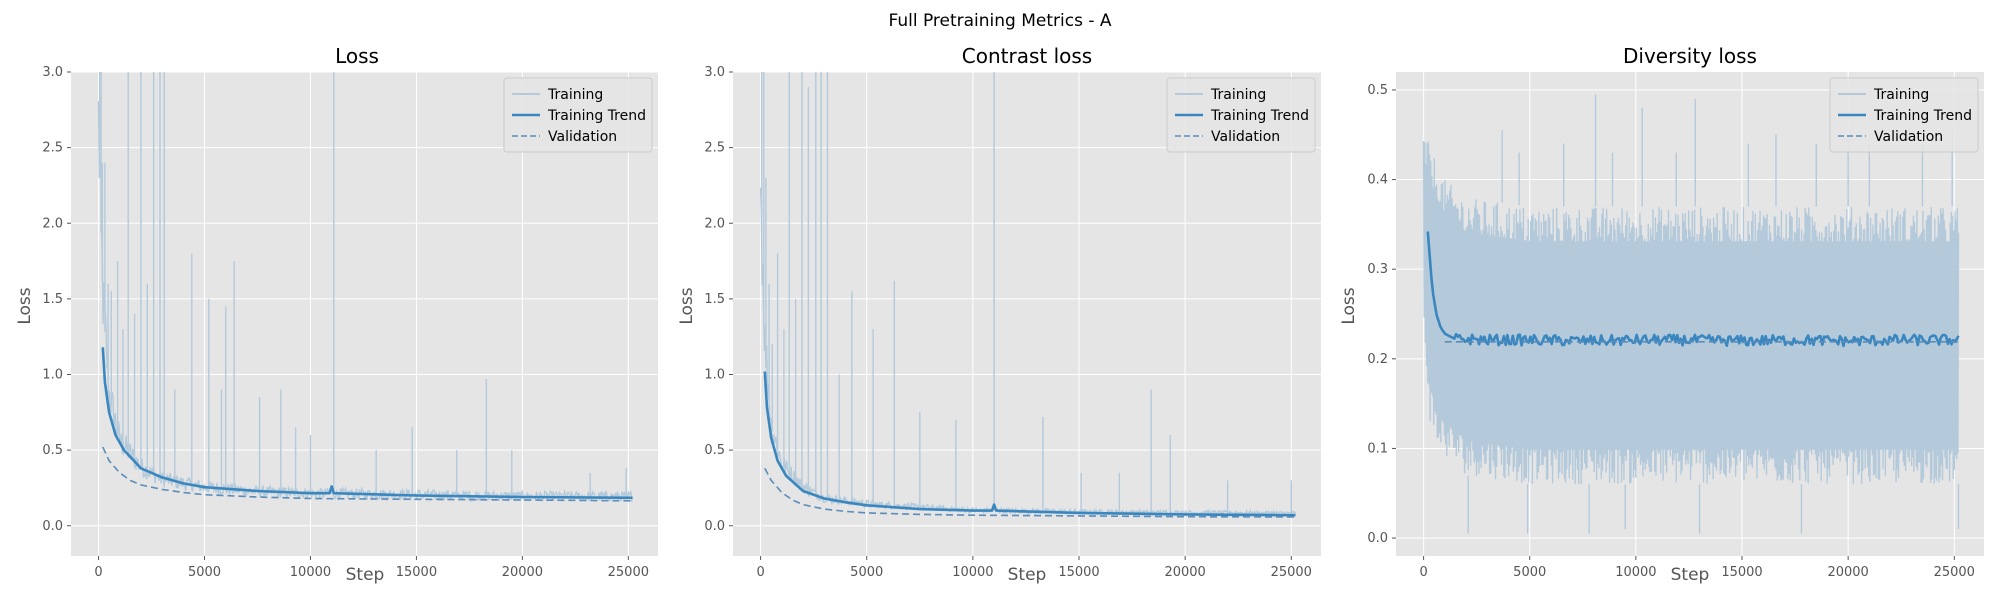 This screenshot has width=2000, height=600. What do you see at coordinates (1349, 305) in the screenshot?
I see `diversity-loss-y-axis-label: Loss` at bounding box center [1349, 305].